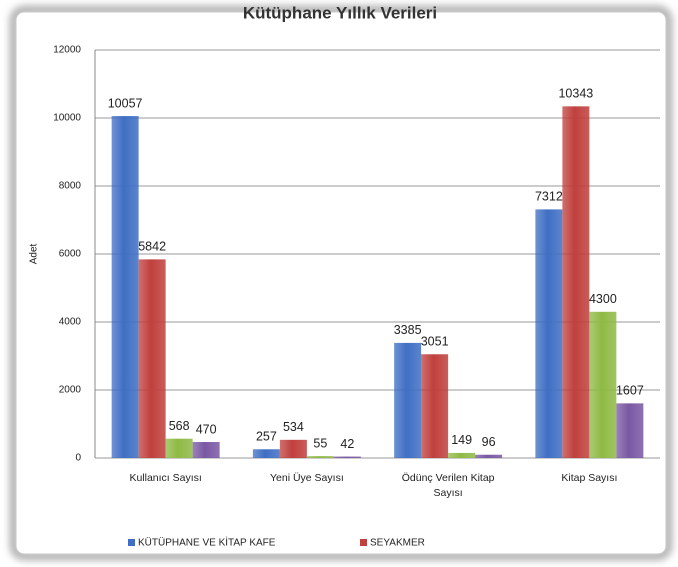 The width and height of the screenshot is (678, 567). I want to click on data-label: 149, so click(461, 440).